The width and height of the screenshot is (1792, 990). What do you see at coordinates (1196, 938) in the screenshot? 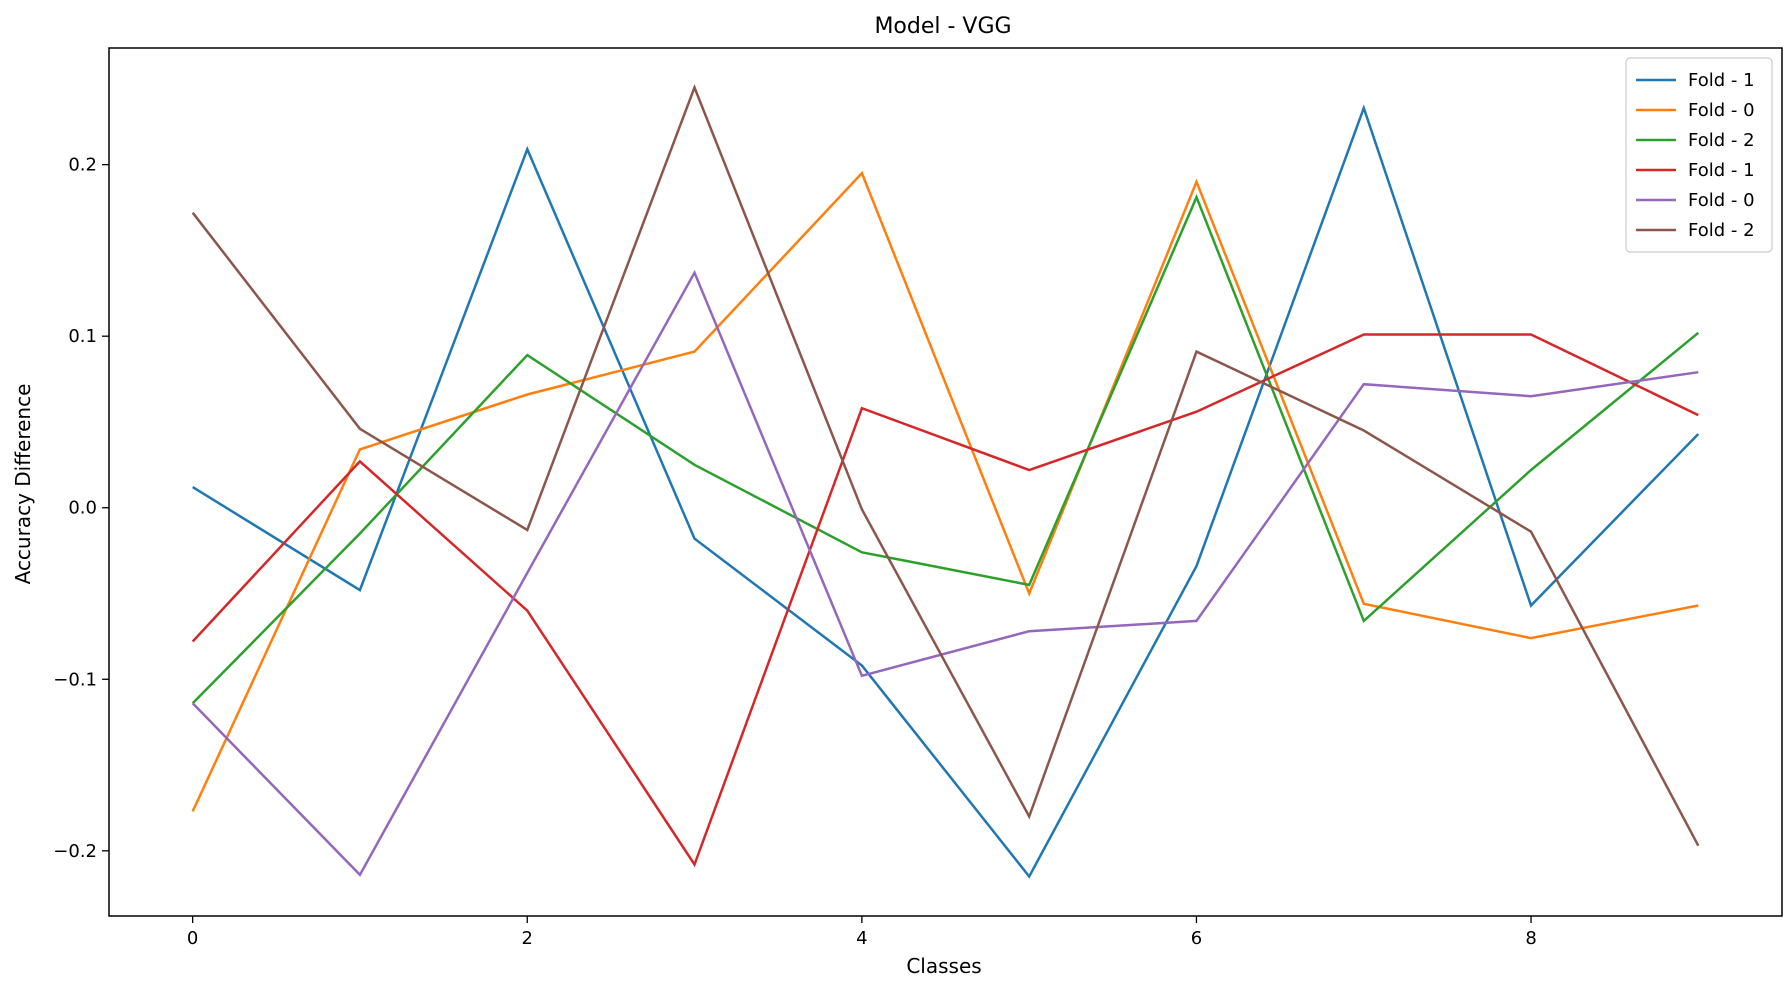
I see `x-tick-label: 6` at bounding box center [1196, 938].